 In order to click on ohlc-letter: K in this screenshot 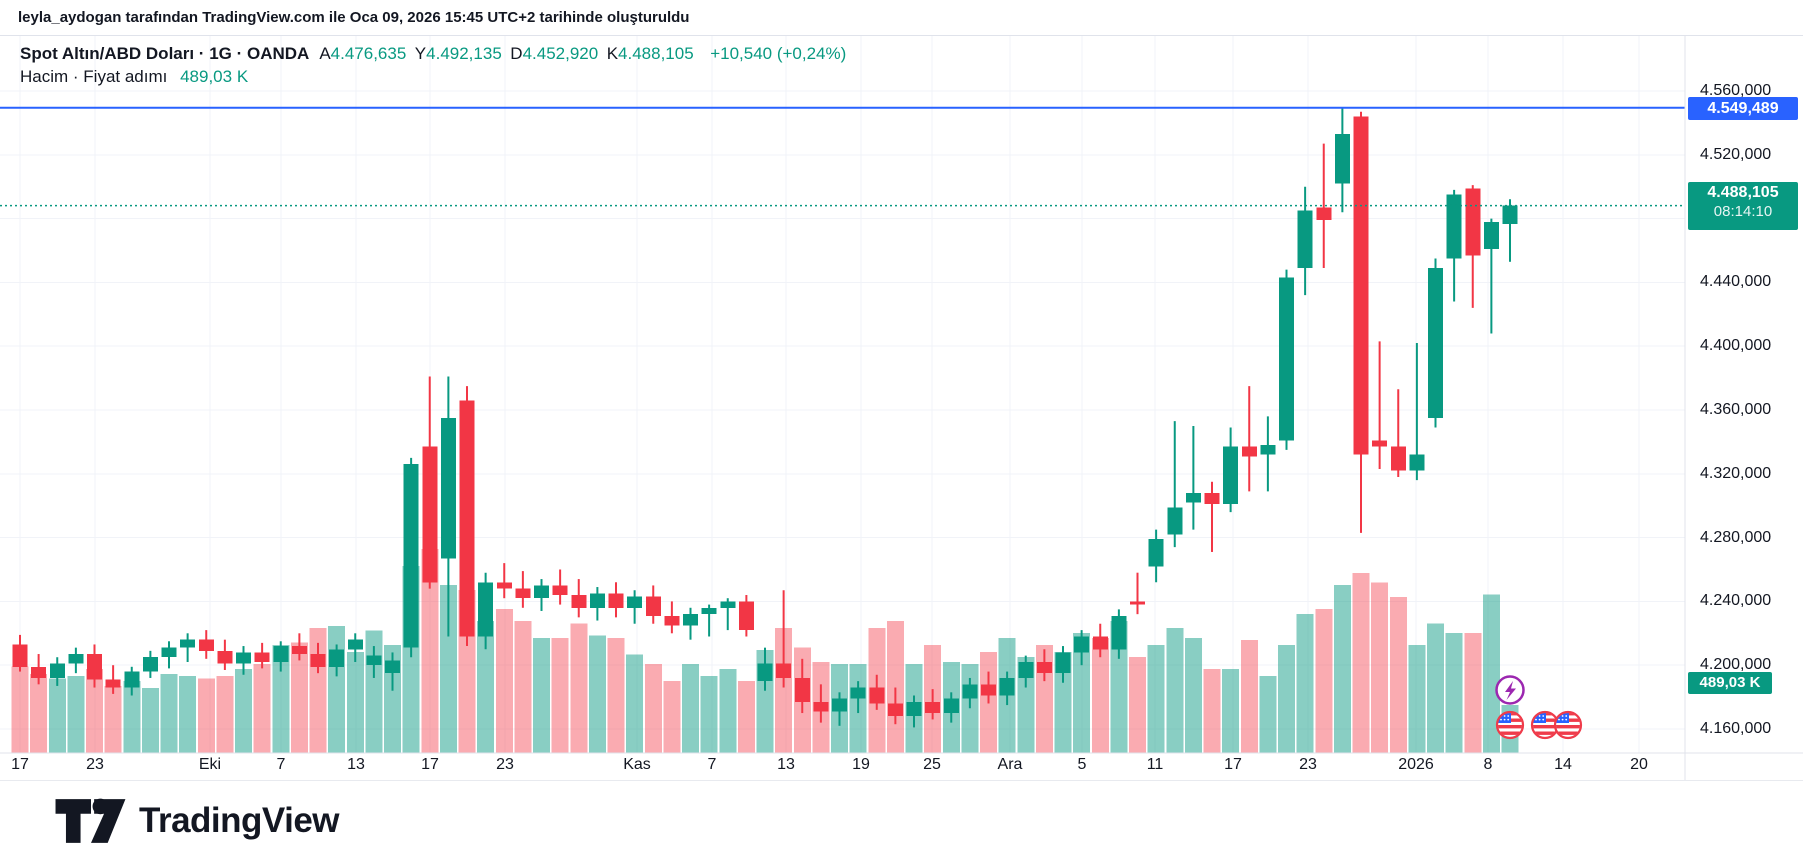, I will do `click(612, 53)`.